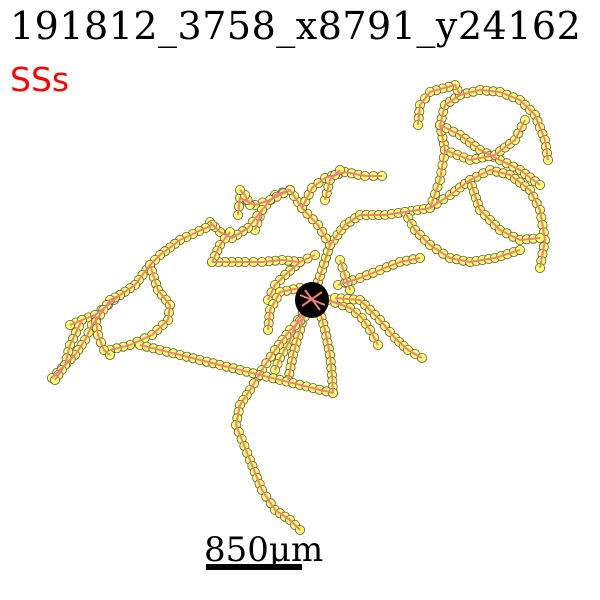 The width and height of the screenshot is (600, 600). Describe the element at coordinates (254, 567) in the screenshot. I see `scale-bar` at that location.